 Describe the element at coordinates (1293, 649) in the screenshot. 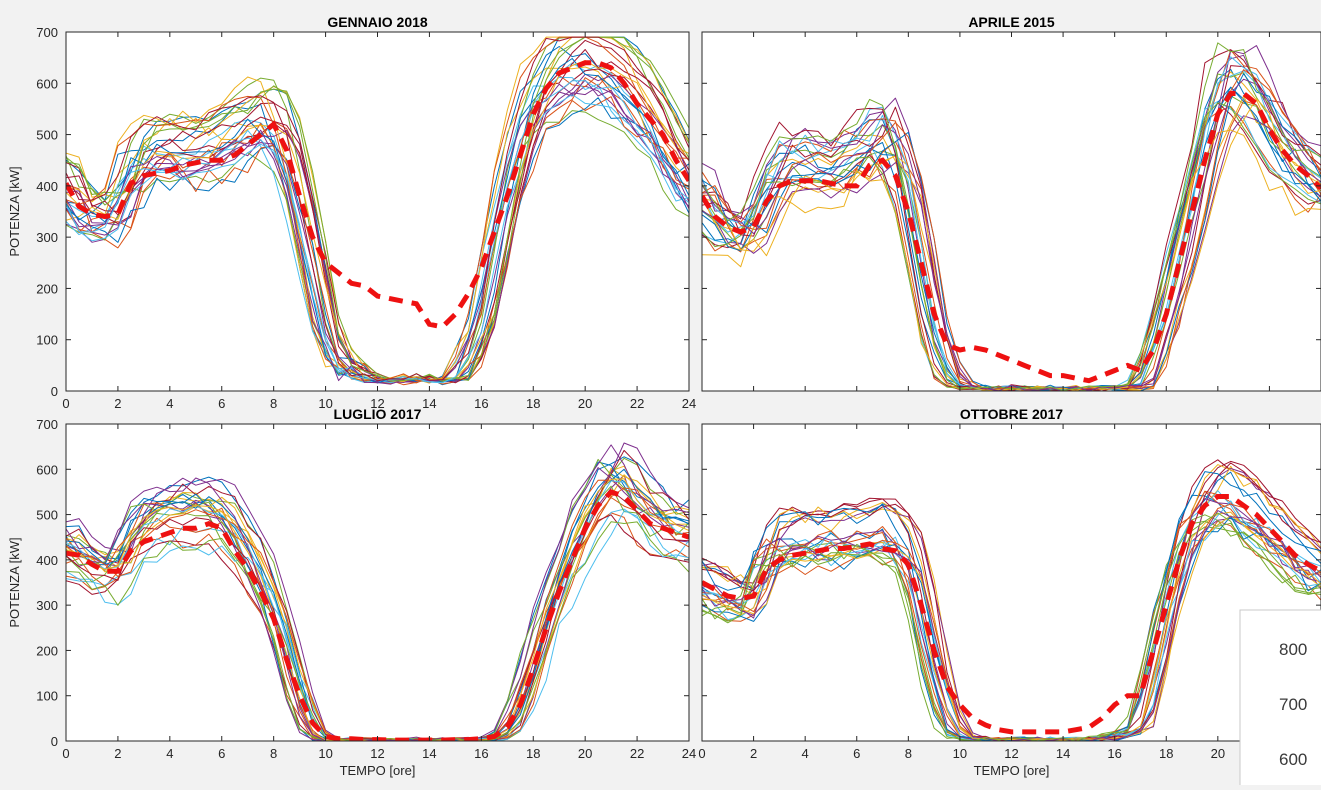

I see `inset-label-1: 800` at that location.